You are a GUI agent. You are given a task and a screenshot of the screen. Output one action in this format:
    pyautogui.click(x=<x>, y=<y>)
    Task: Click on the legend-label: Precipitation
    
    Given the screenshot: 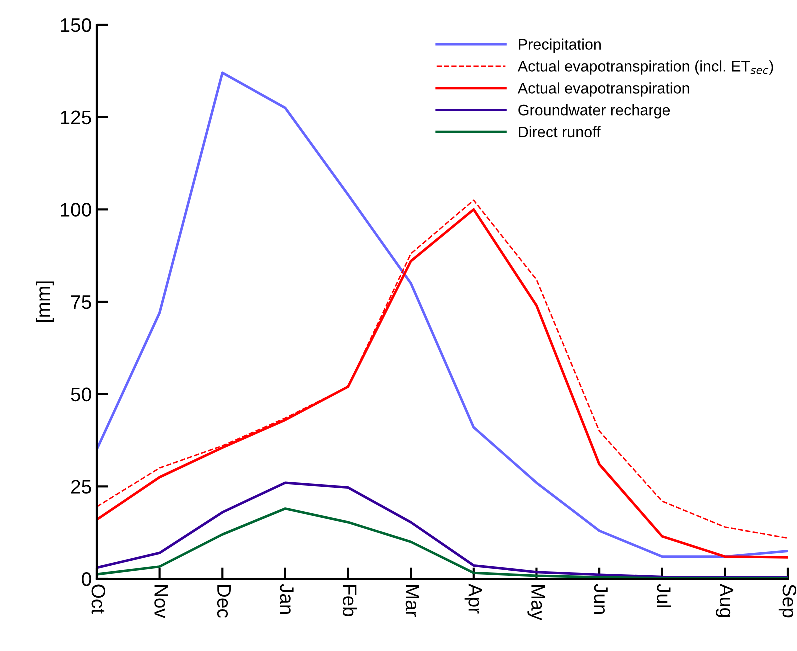 What is the action you would take?
    pyautogui.click(x=560, y=45)
    